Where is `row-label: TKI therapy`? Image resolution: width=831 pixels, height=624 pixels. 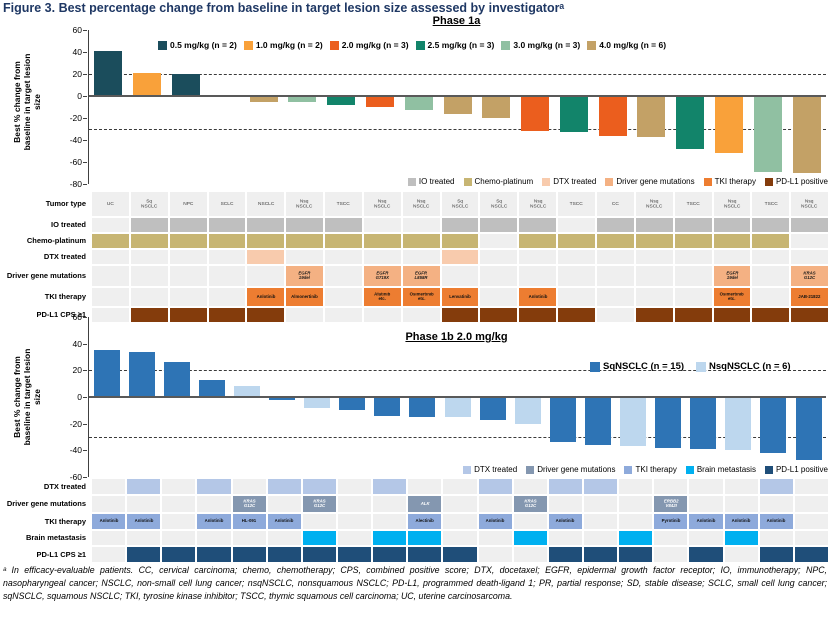 row-label: TKI therapy is located at coordinates (65, 297).